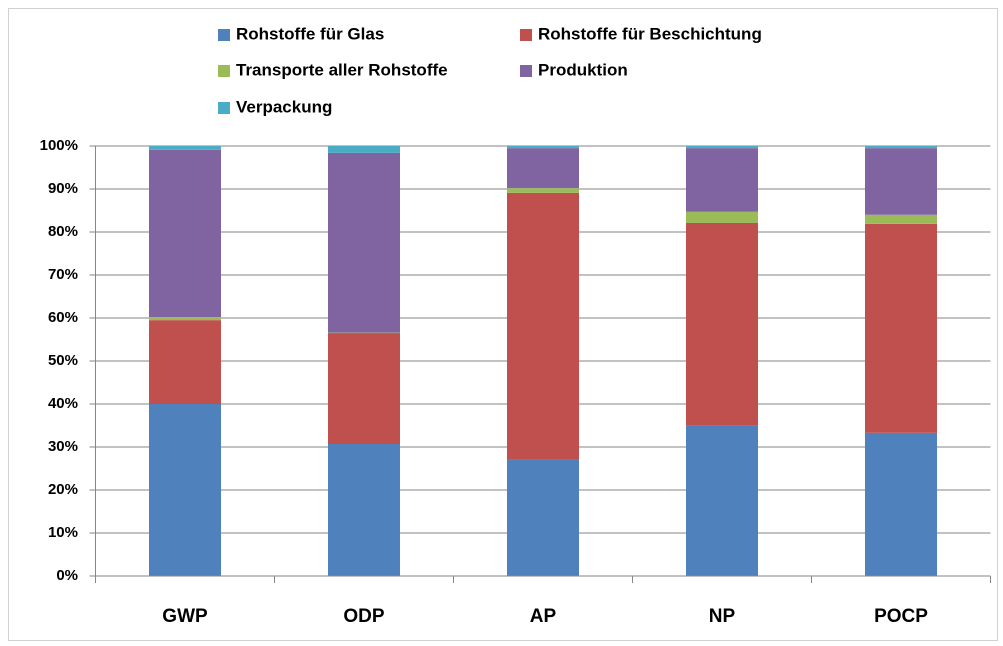 Image resolution: width=1003 pixels, height=646 pixels. What do you see at coordinates (63, 532) in the screenshot?
I see `y-tick-label: 10%` at bounding box center [63, 532].